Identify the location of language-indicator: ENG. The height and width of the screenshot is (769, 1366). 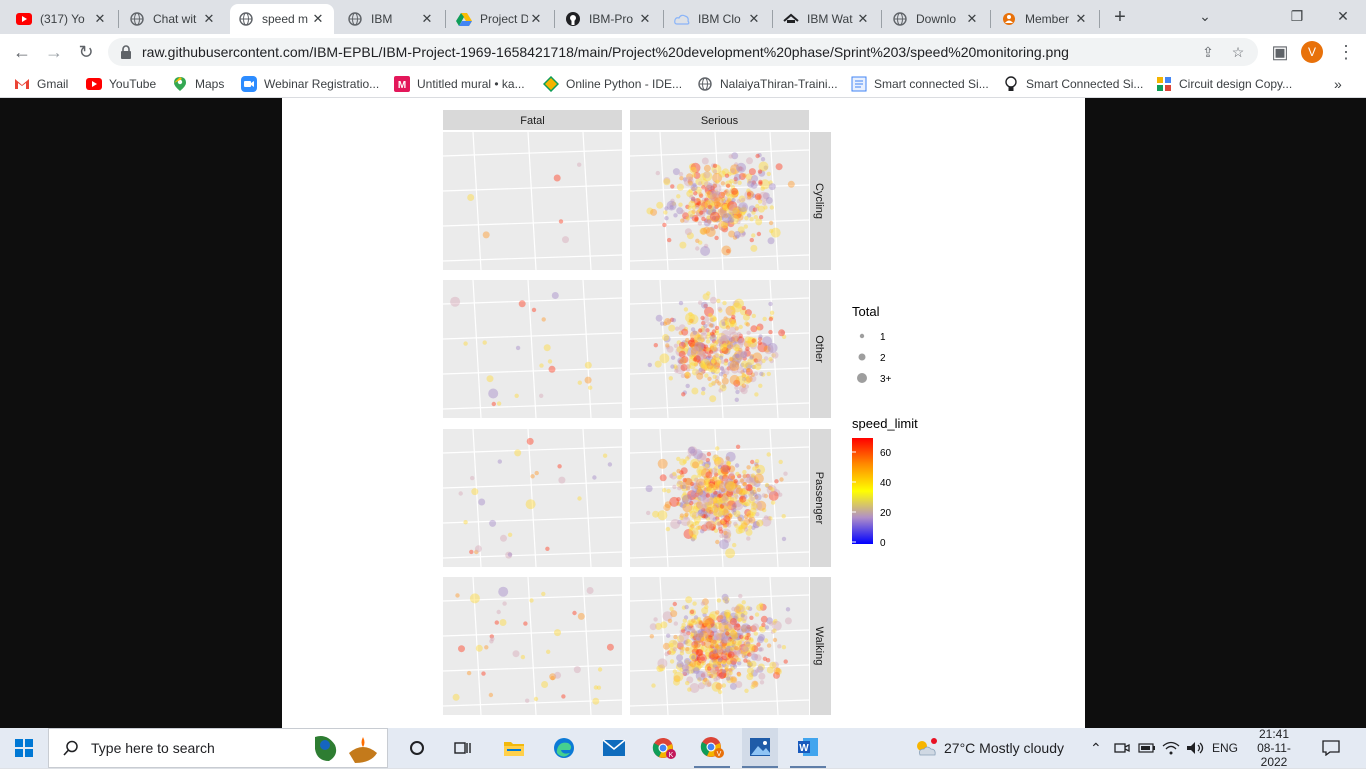
(1225, 748).